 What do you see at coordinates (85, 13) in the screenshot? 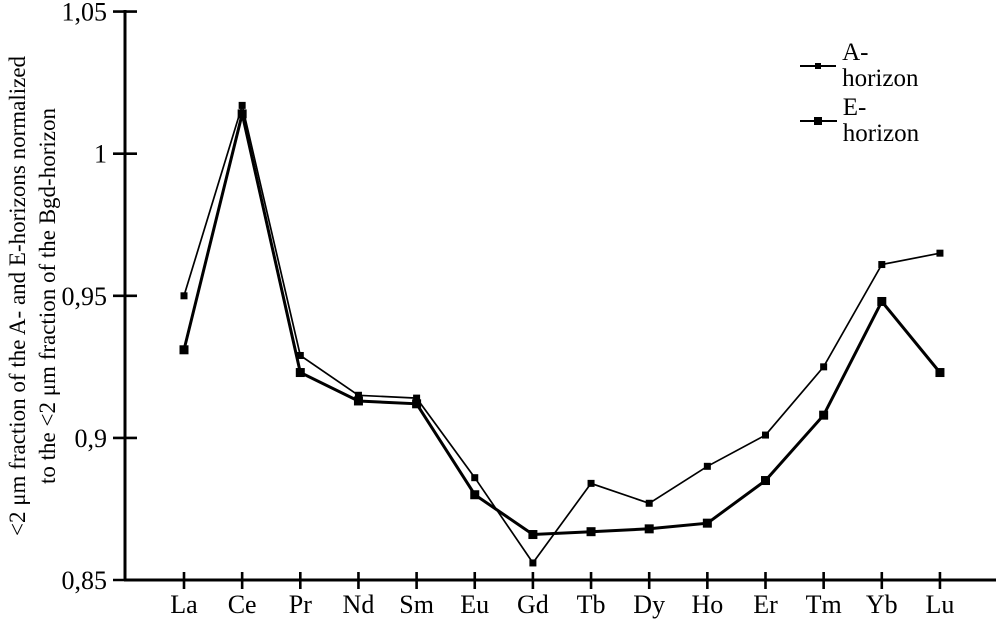
I see `y-tick-label: 1,05` at bounding box center [85, 13].